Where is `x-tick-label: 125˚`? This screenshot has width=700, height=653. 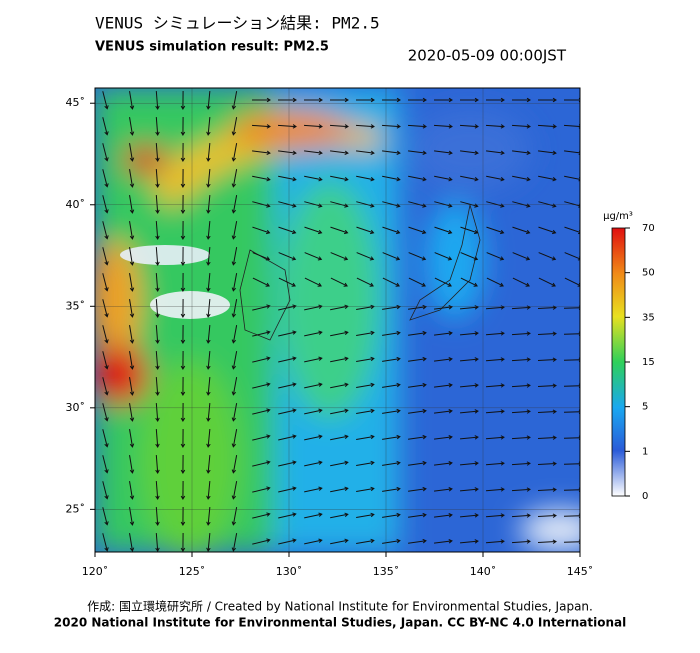
x-tick-label: 125˚ is located at coordinates (192, 571).